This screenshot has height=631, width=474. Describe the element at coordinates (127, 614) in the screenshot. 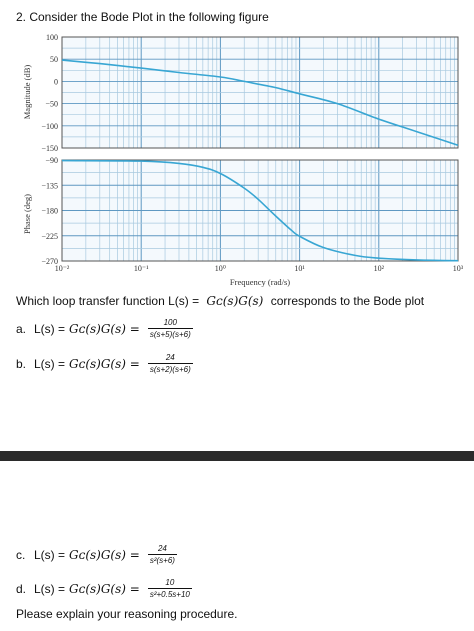

I see `reasoning-instruction: Please explain your reasoning procedure.` at that location.